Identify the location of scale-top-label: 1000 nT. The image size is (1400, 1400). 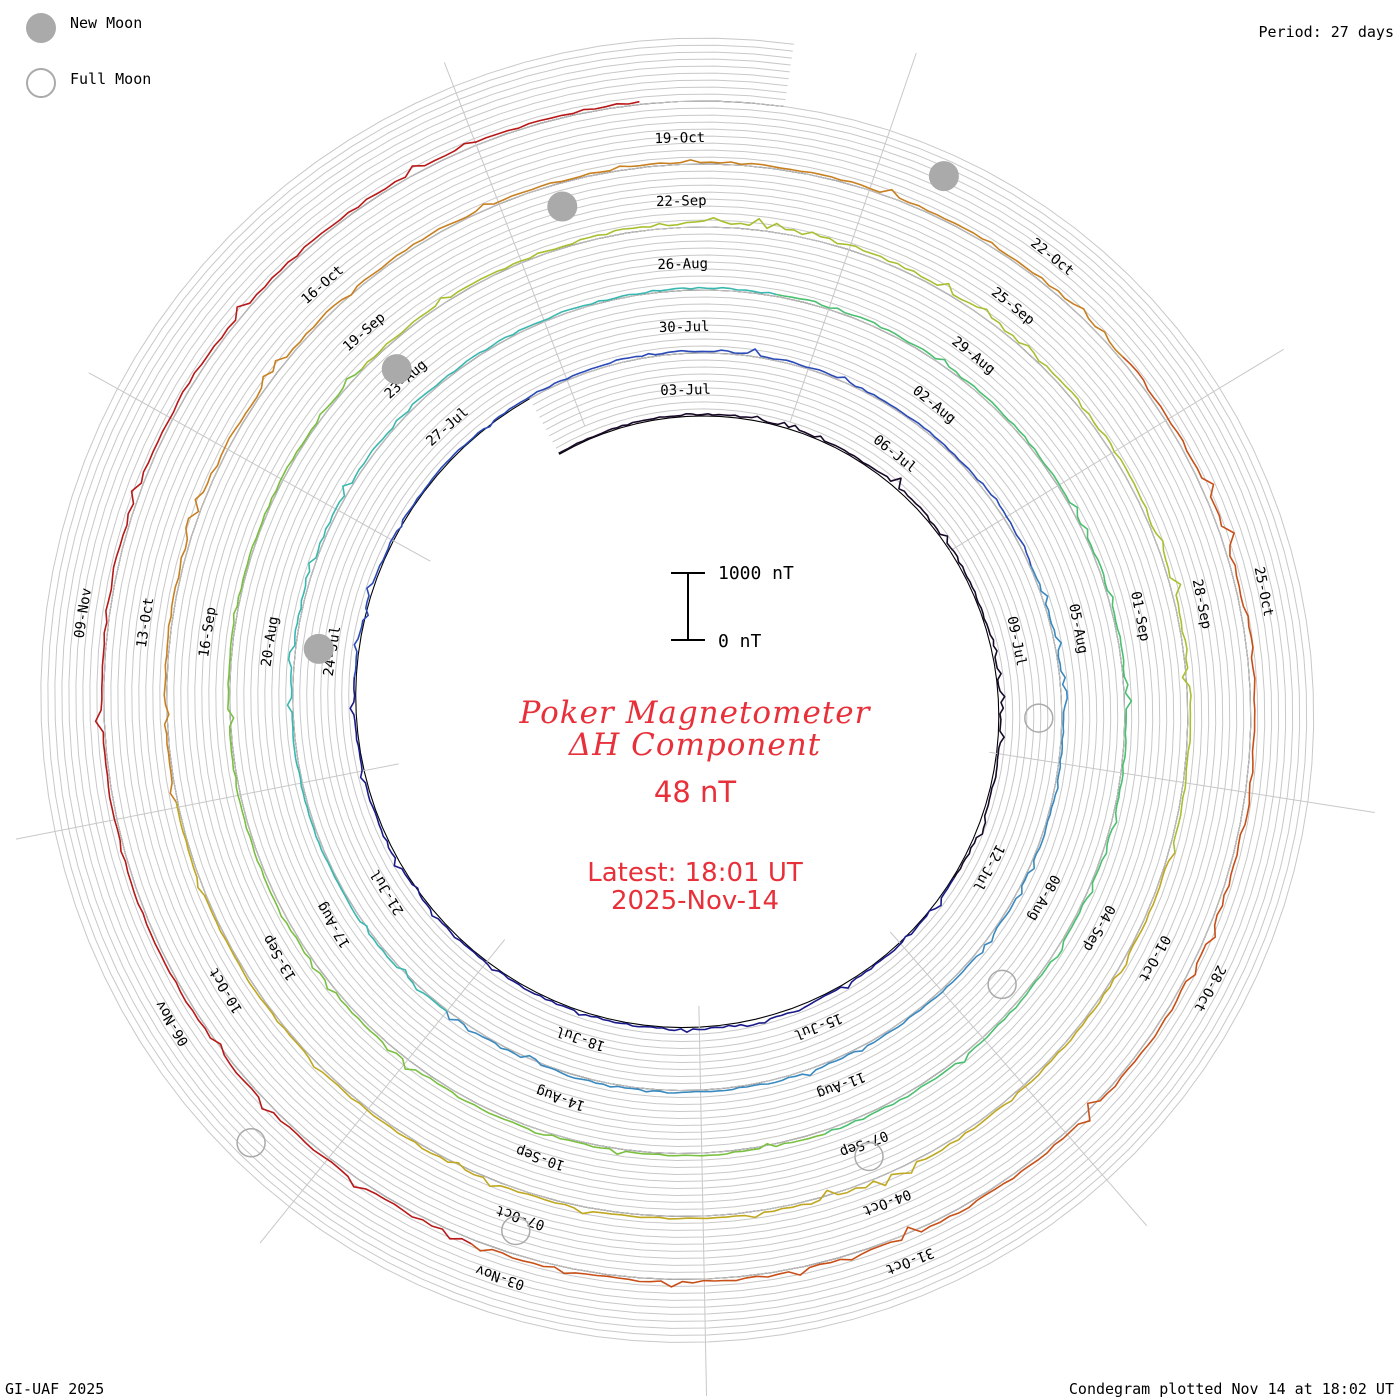
(756, 573).